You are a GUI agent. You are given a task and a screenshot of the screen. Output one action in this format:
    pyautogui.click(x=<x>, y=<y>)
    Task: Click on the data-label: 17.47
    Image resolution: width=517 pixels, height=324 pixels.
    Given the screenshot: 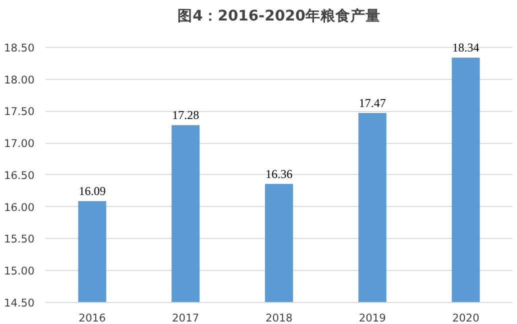 What is the action you would take?
    pyautogui.click(x=372, y=103)
    